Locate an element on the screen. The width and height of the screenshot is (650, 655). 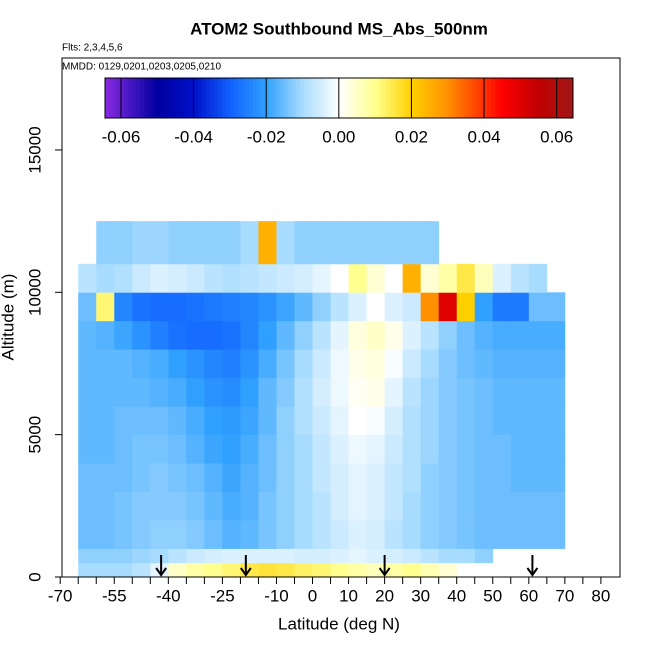
x-tick-label: -25 is located at coordinates (222, 595).